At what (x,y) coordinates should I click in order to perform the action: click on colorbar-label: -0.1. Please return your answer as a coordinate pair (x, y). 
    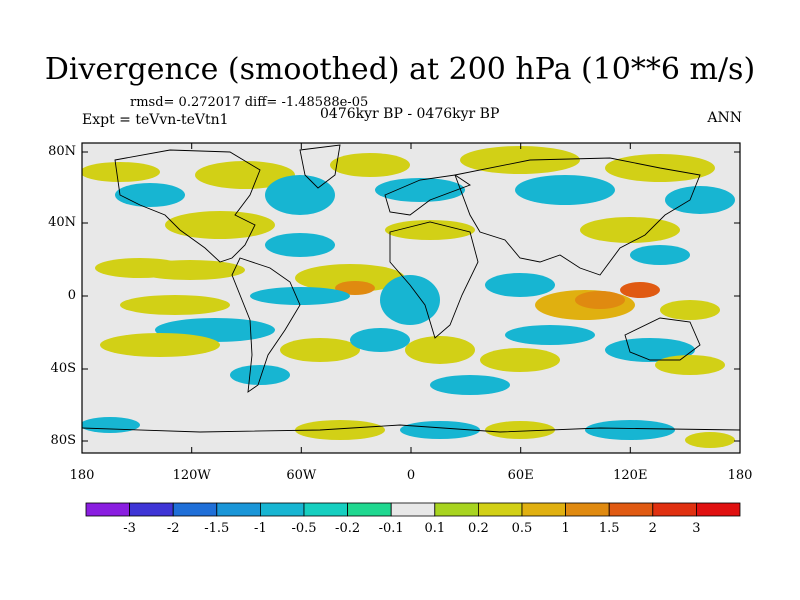
    Looking at the image, I should click on (391, 528).